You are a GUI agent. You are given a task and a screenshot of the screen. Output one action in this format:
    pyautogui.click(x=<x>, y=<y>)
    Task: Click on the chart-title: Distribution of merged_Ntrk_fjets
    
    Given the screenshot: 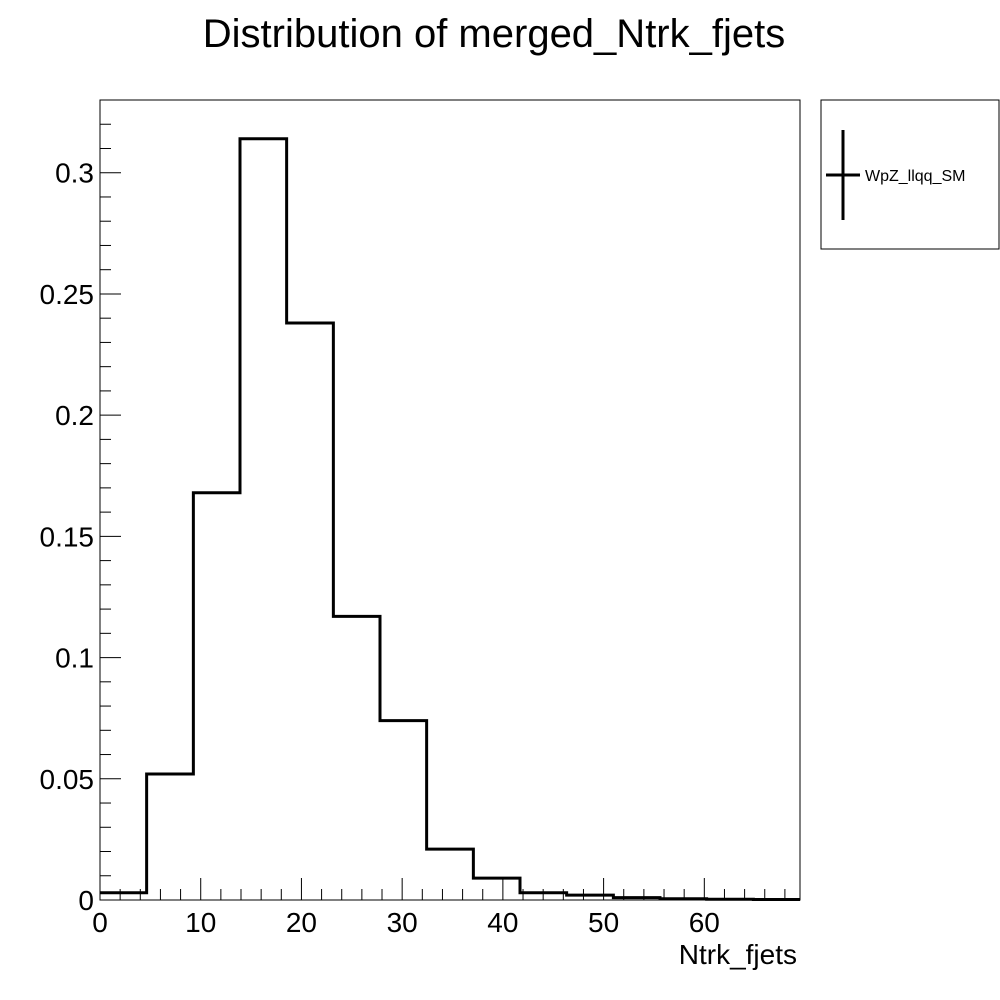 What is the action you would take?
    pyautogui.click(x=494, y=34)
    